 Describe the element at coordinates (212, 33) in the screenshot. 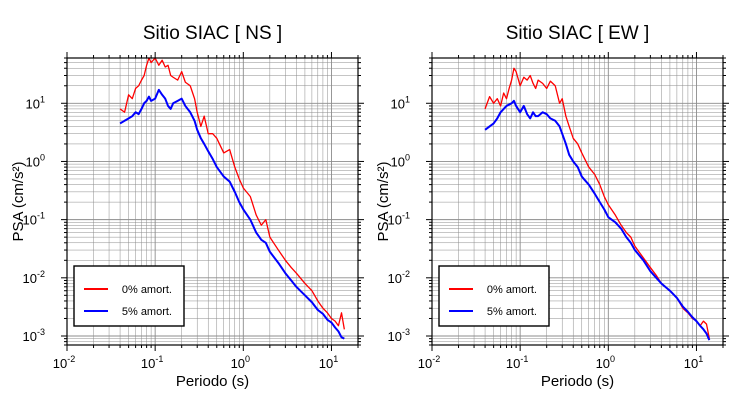

I see `chart-title: Sitio SIAC [ NS ]` at that location.